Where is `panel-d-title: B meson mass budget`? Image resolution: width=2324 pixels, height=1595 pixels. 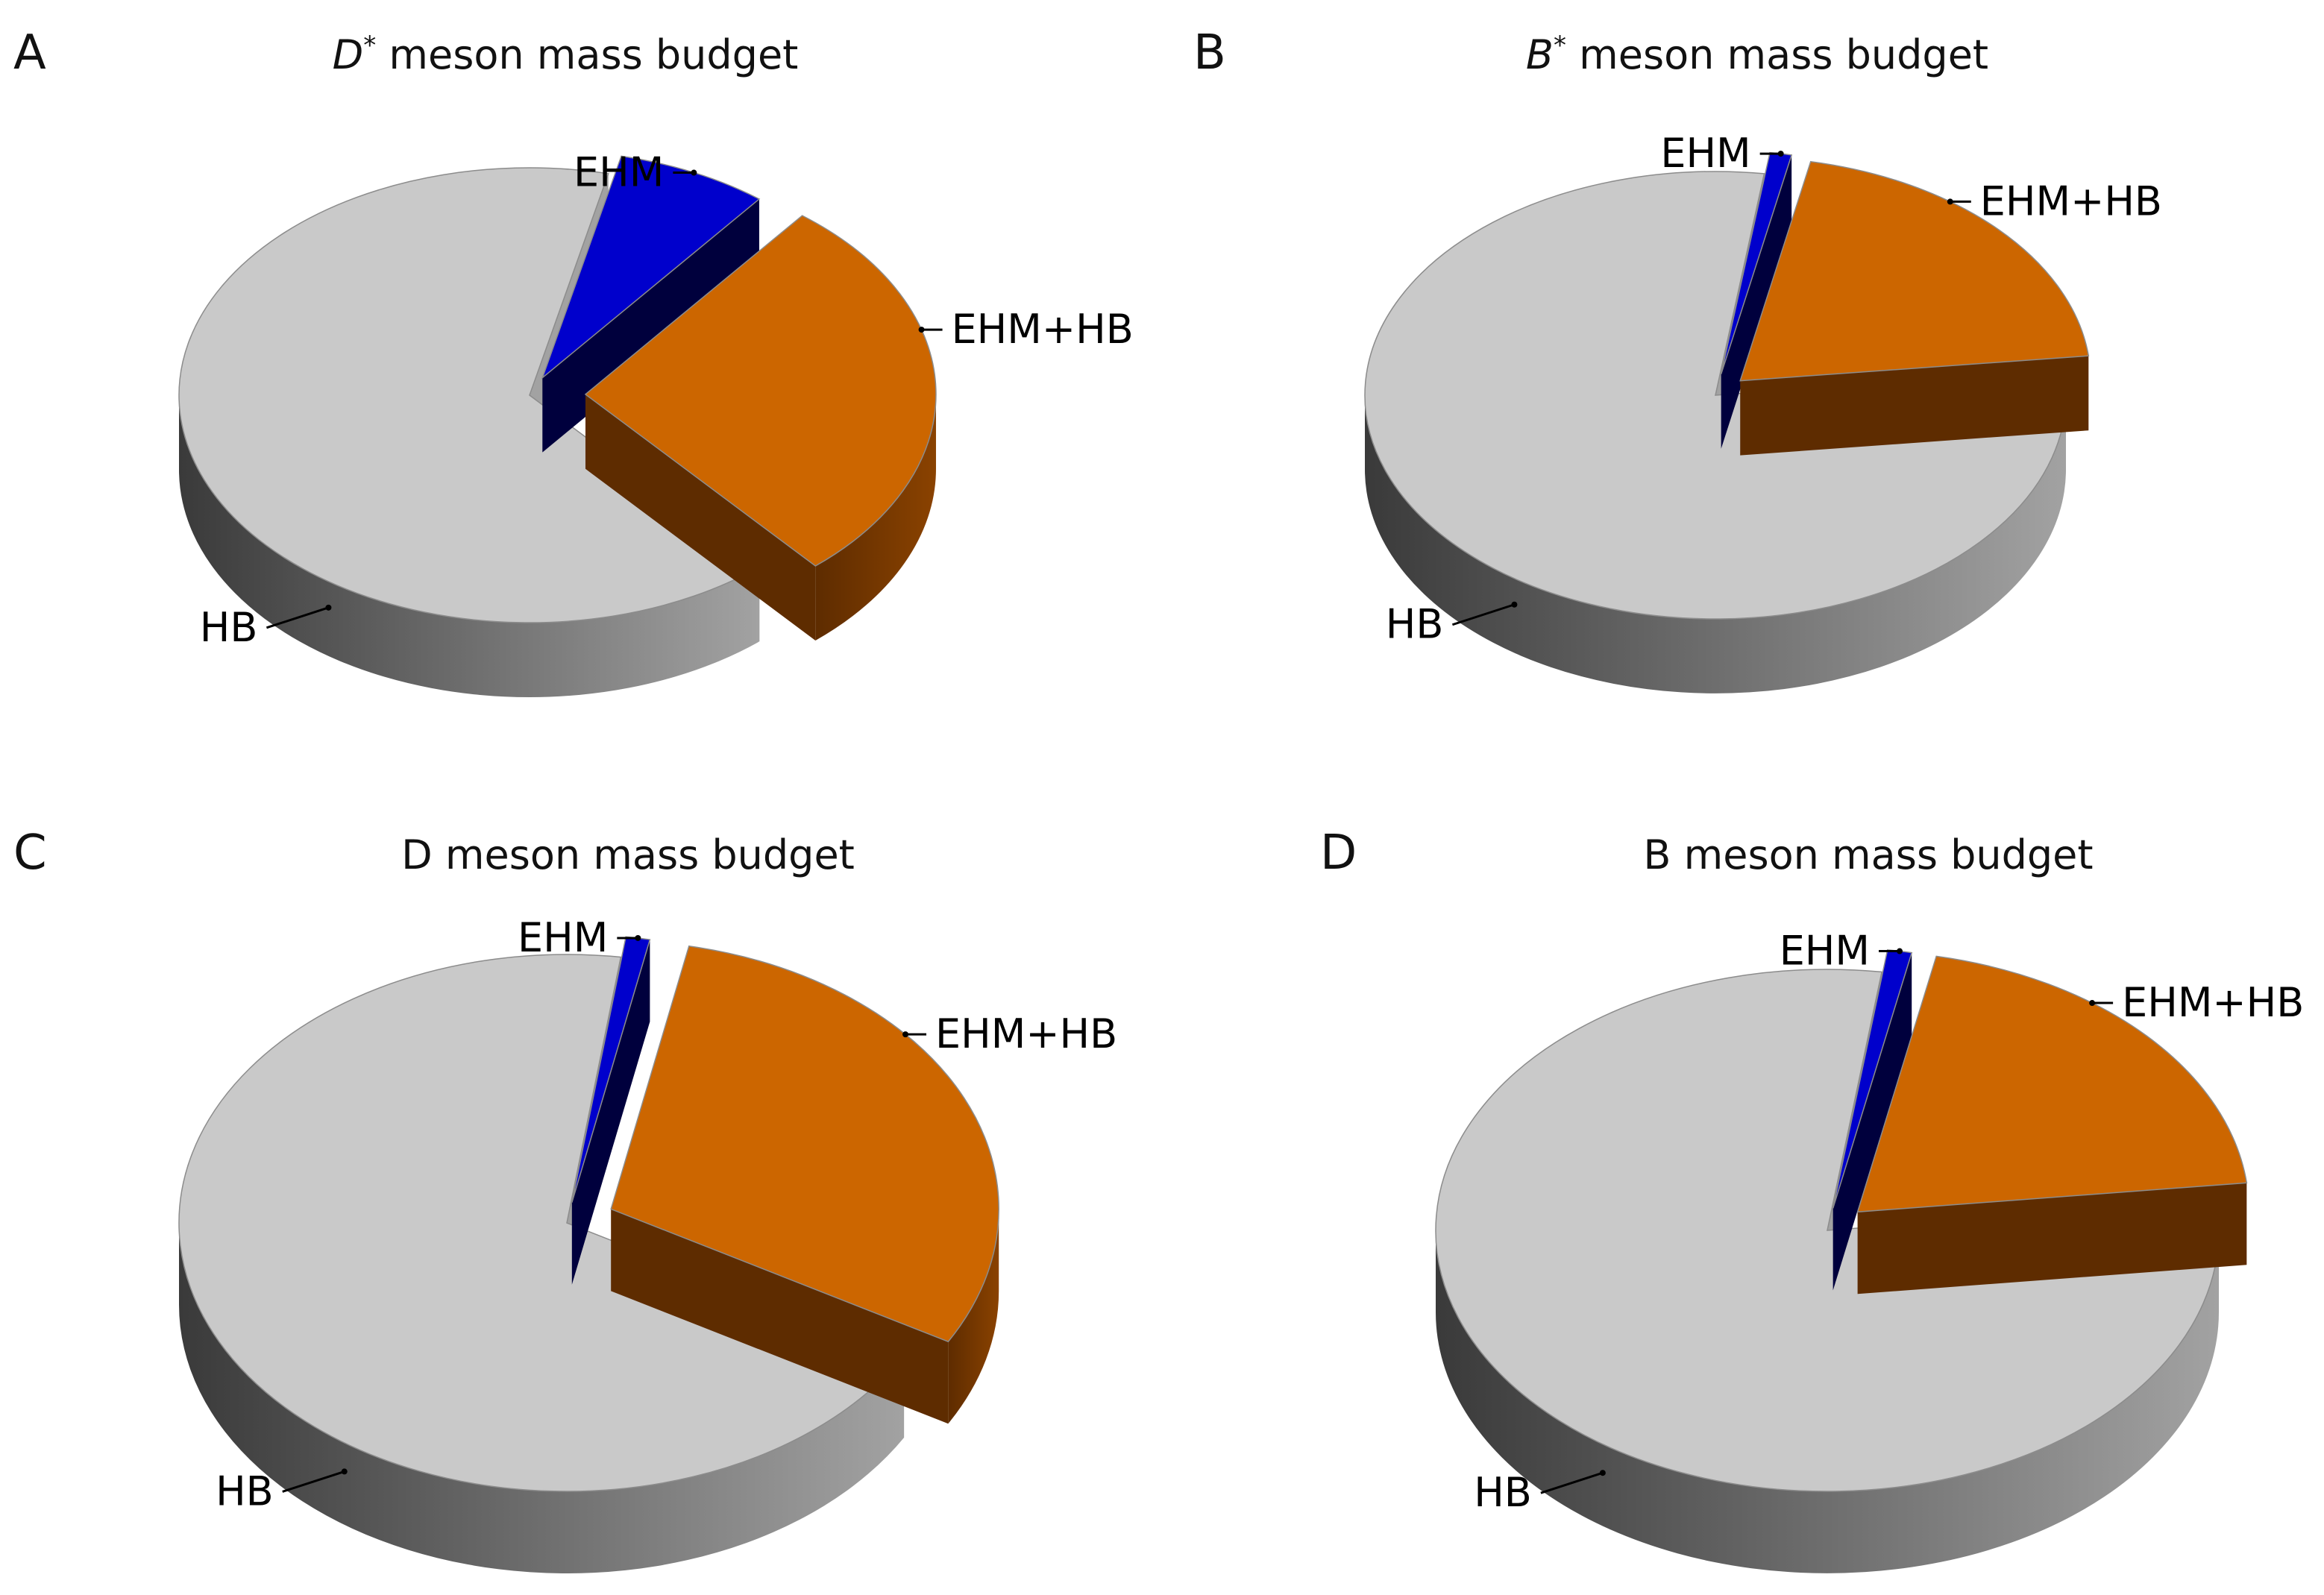
panel-d-title: B meson mass budget is located at coordinates (1868, 854).